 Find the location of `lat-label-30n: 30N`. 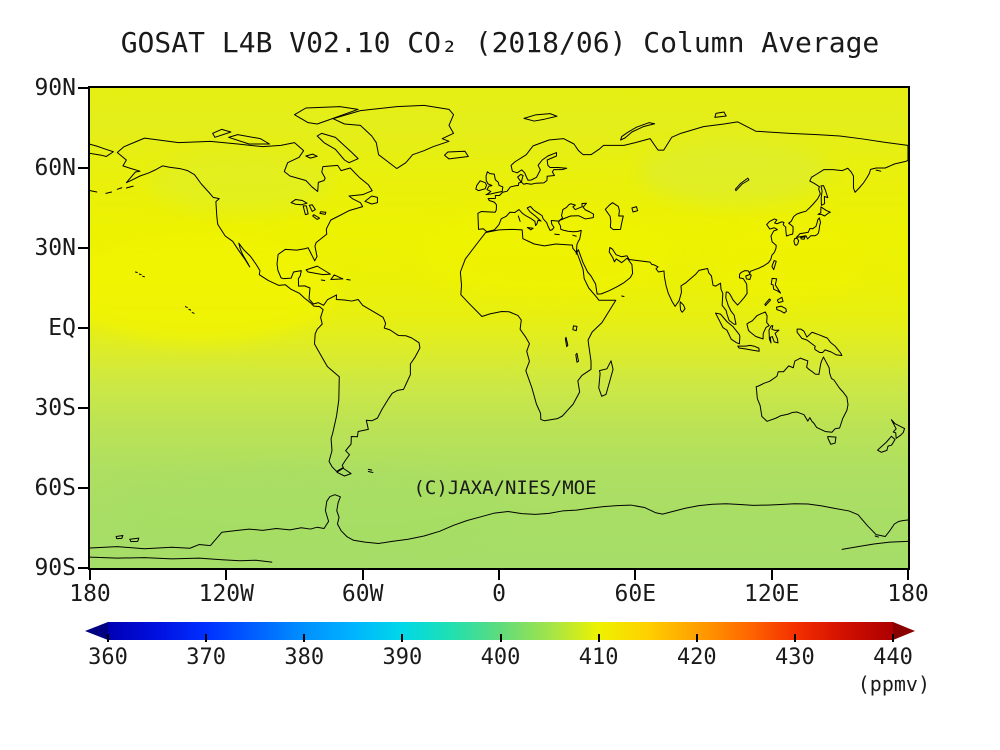

lat-label-30n: 30N is located at coordinates (55, 248).